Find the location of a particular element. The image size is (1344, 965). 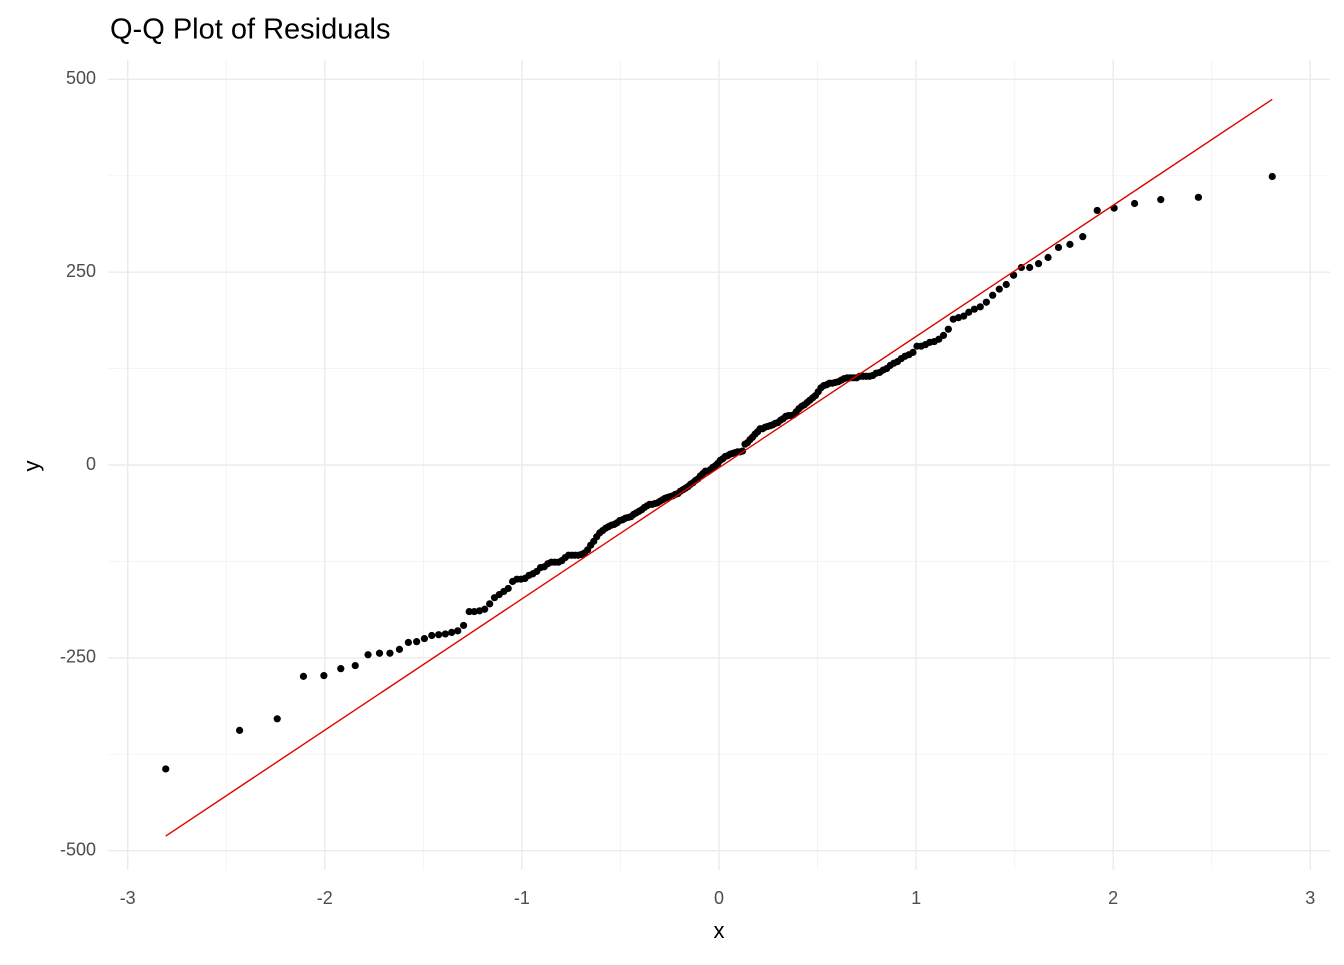

x-tick-label: -1 is located at coordinates (522, 898).